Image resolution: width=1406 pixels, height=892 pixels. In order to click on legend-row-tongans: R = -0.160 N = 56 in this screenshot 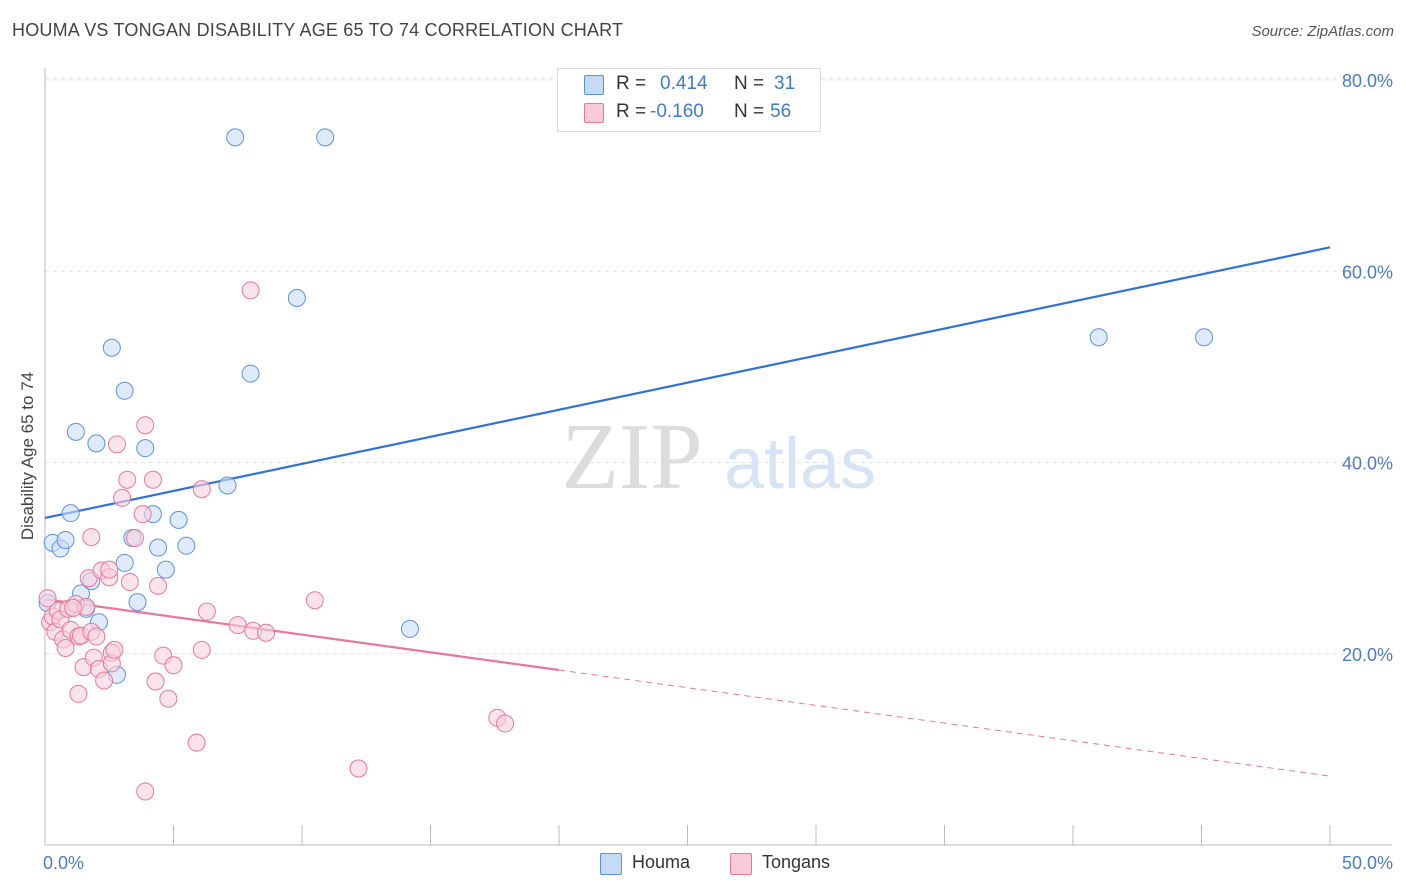, I will do `click(689, 114)`.